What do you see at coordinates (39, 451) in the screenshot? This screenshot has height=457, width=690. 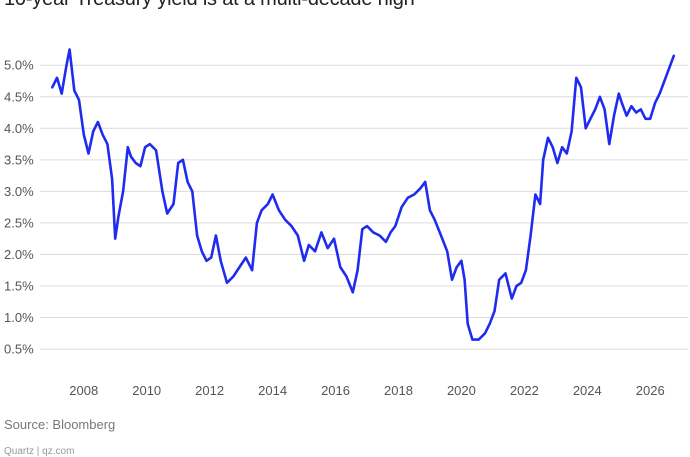 I see `credit-note: Quartz | qz.com` at bounding box center [39, 451].